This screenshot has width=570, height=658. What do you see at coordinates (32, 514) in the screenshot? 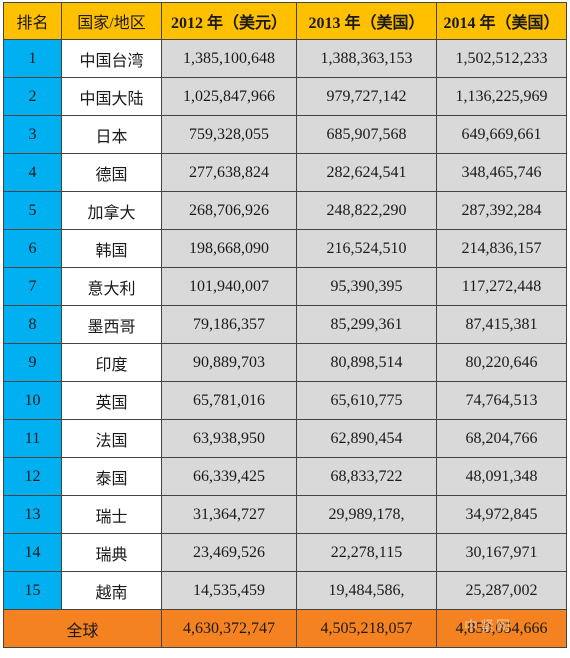
I see `rank-cell: 13` at bounding box center [32, 514].